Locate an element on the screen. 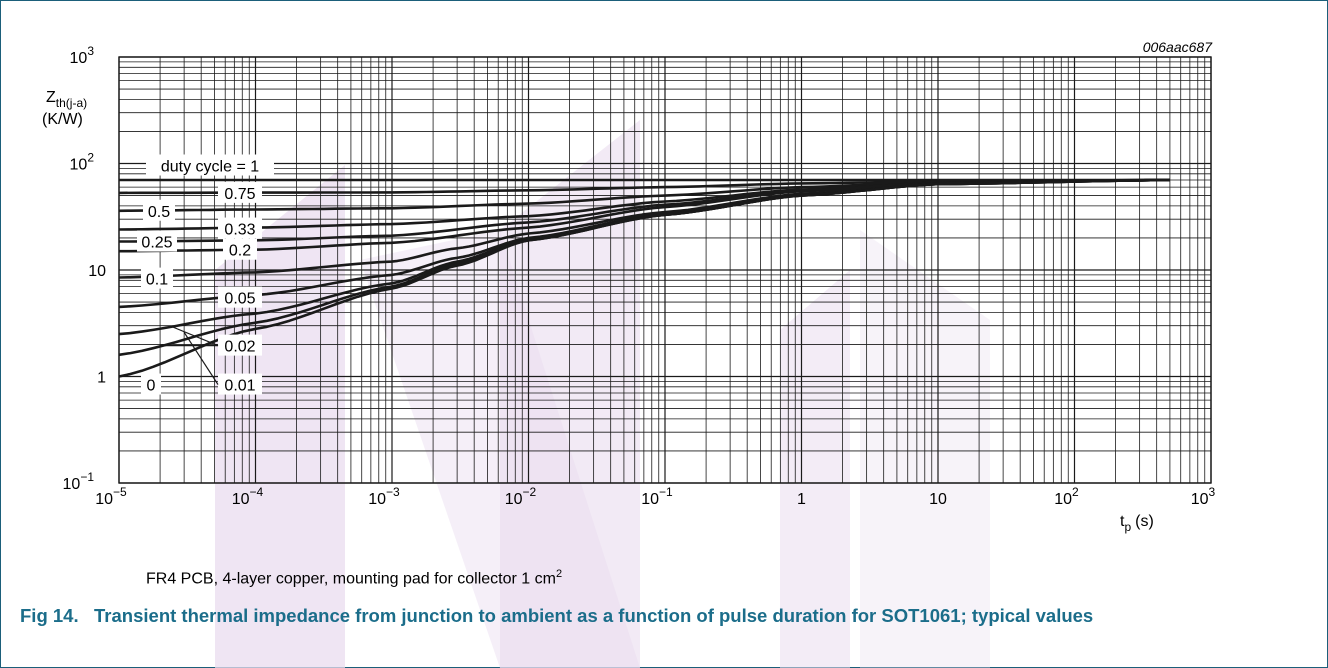  series-label: 0.33 is located at coordinates (240, 228).